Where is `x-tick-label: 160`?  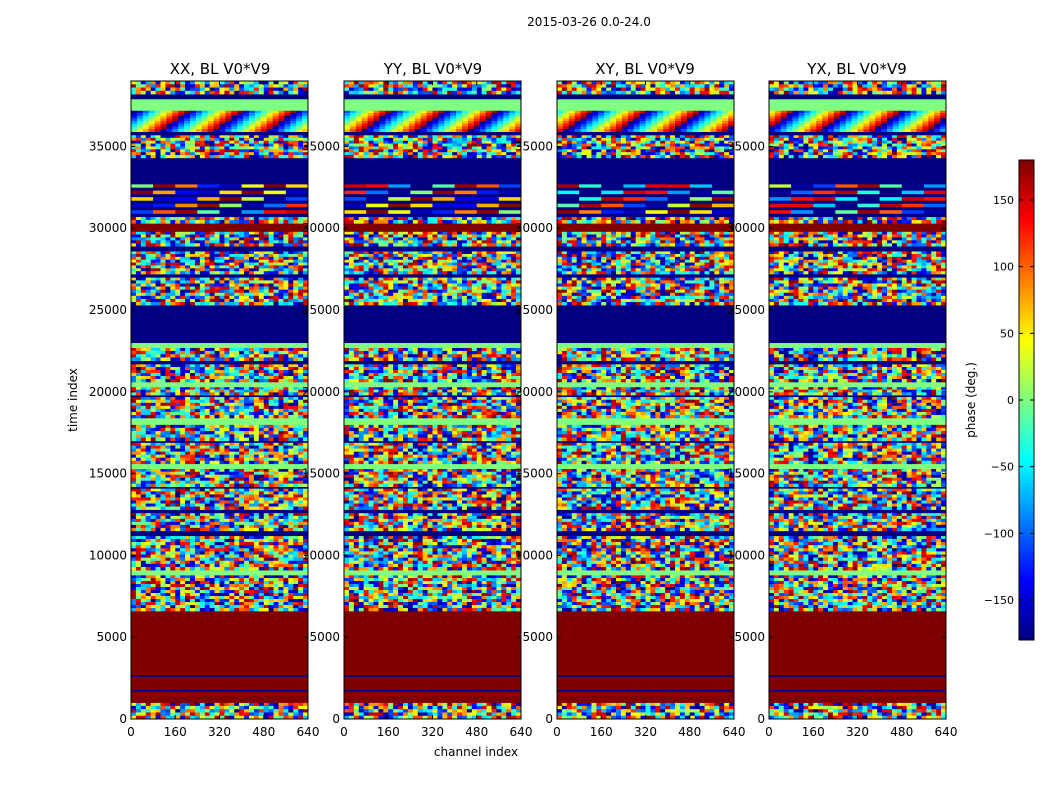 x-tick-label: 160 is located at coordinates (175, 732).